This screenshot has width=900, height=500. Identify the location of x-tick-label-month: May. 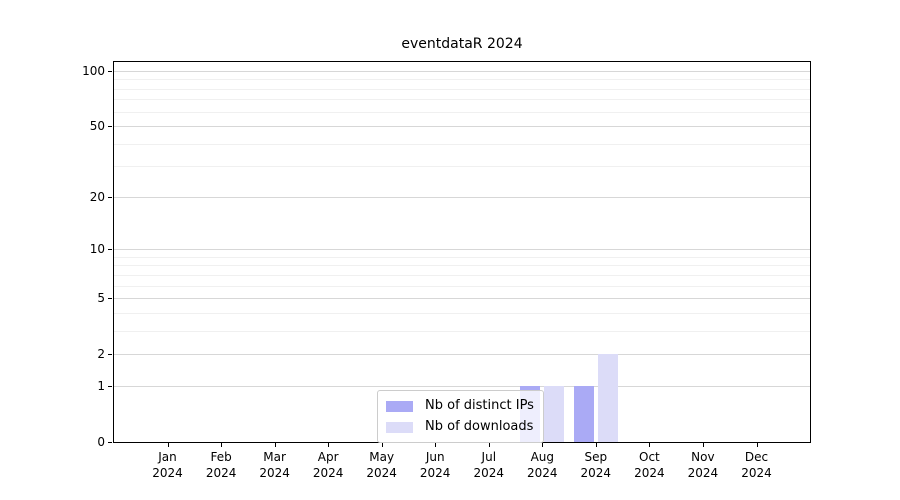
(382, 457).